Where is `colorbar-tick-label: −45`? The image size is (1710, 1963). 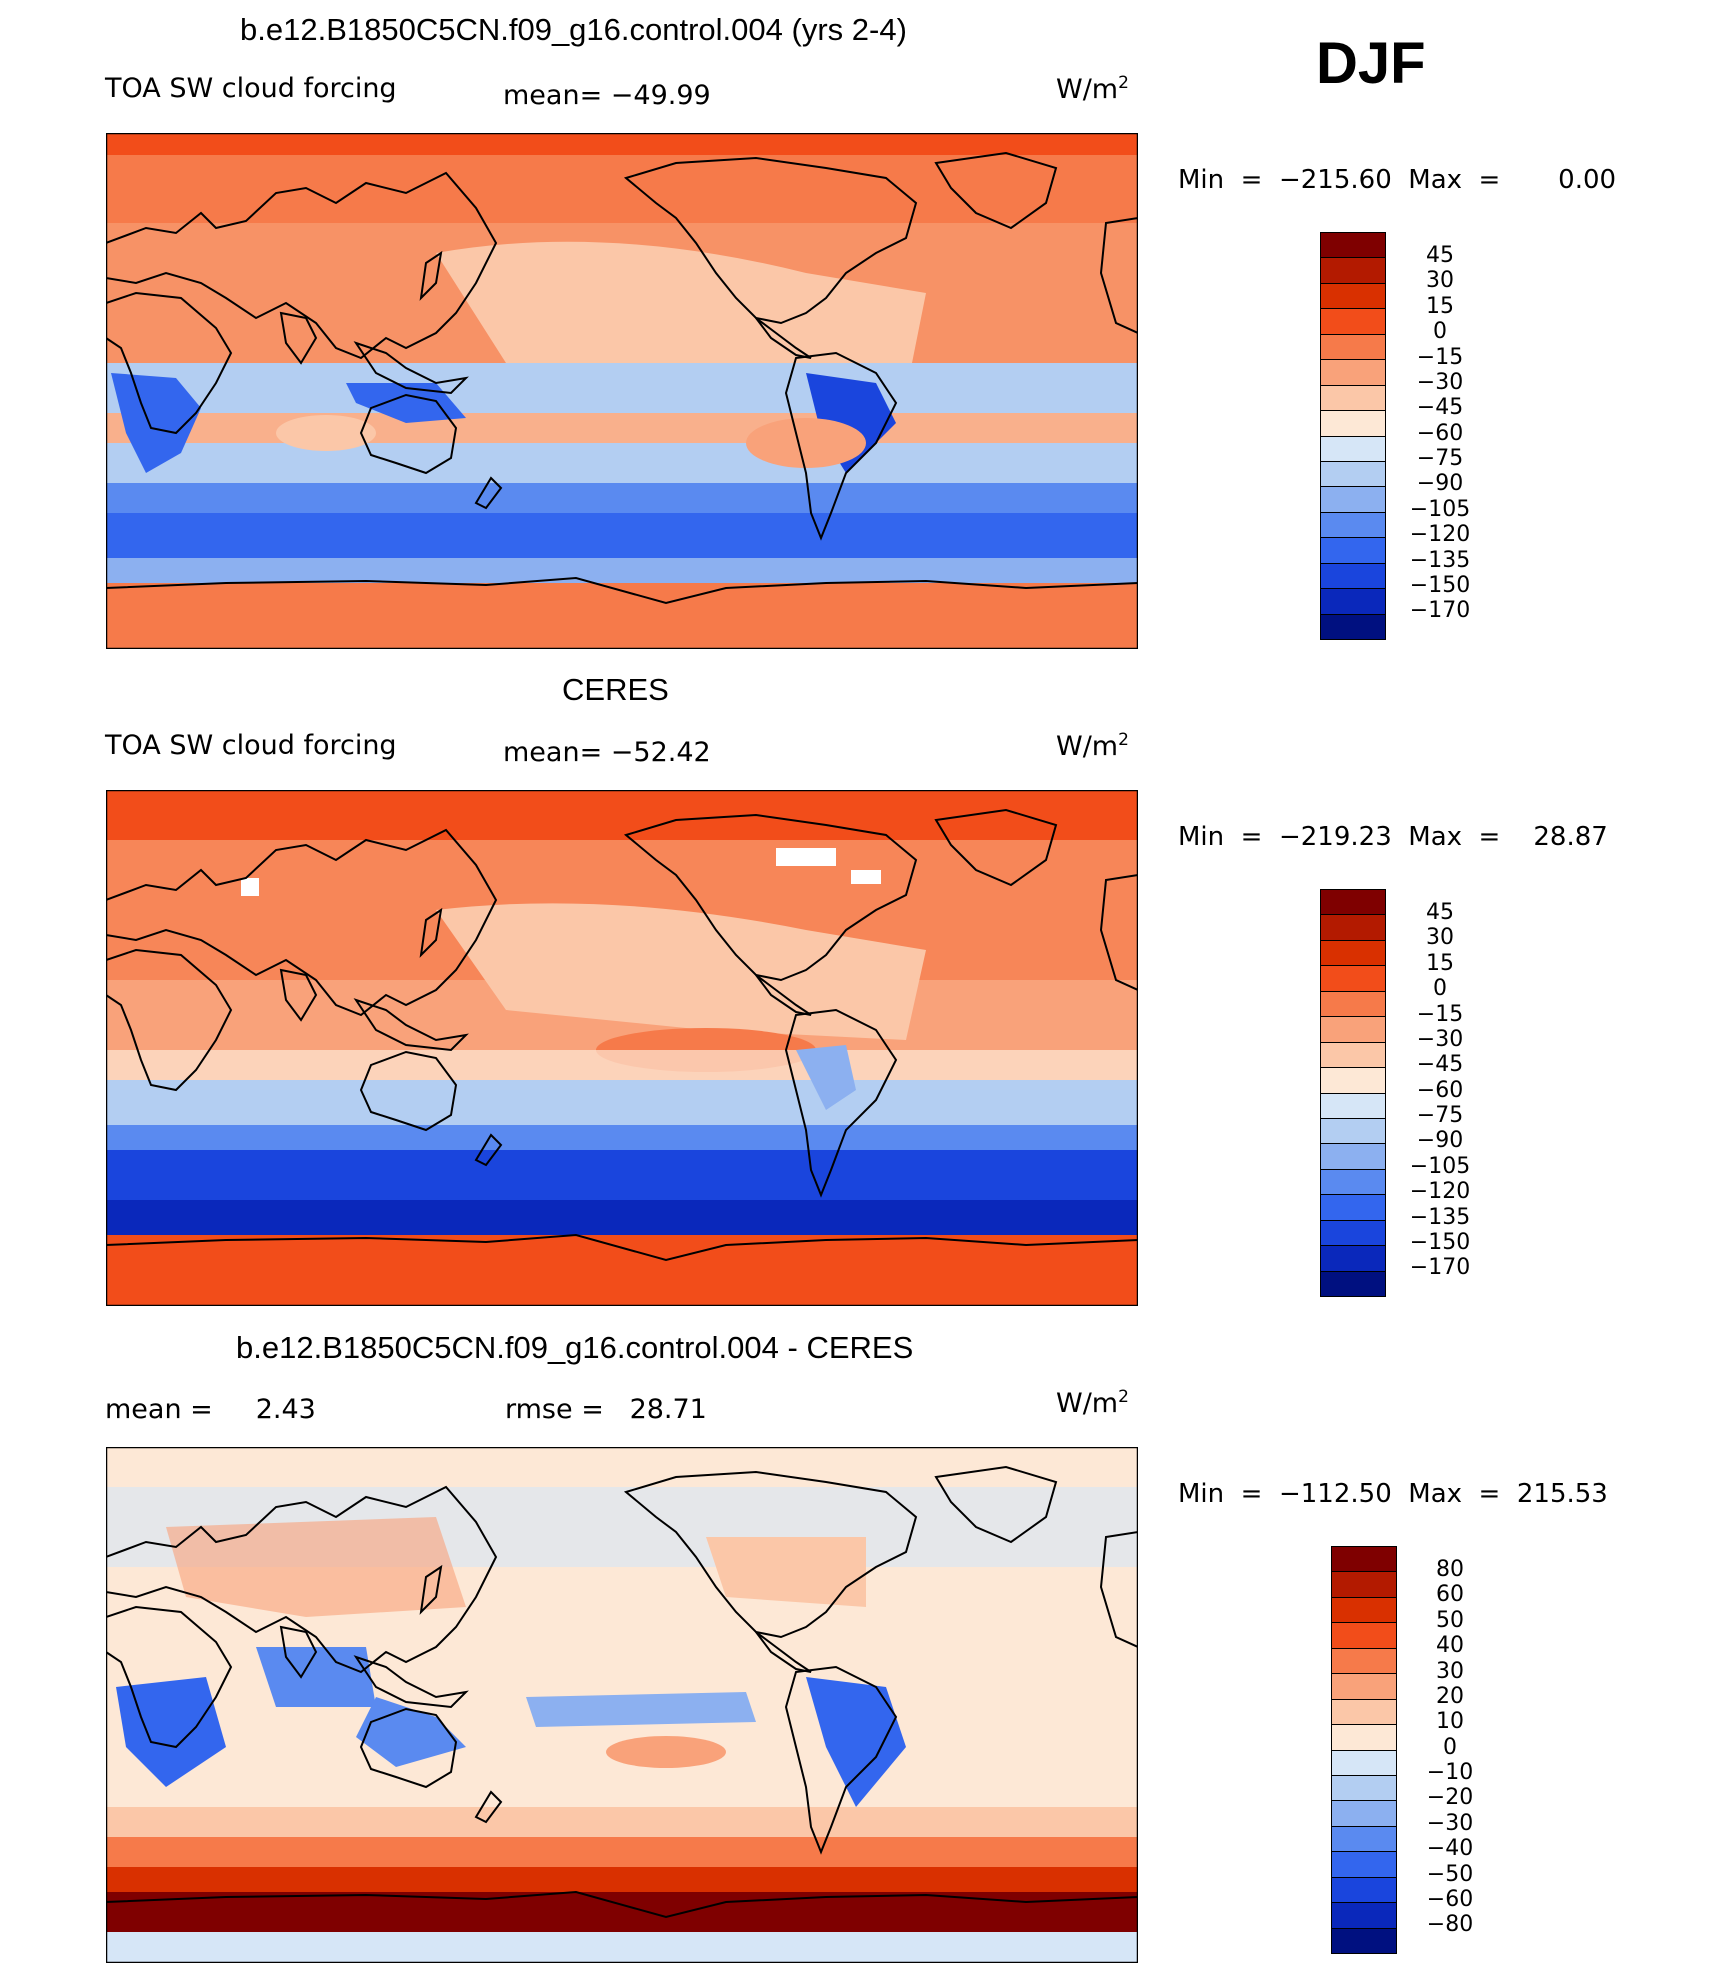
colorbar-tick-label: −45 is located at coordinates (1440, 1065).